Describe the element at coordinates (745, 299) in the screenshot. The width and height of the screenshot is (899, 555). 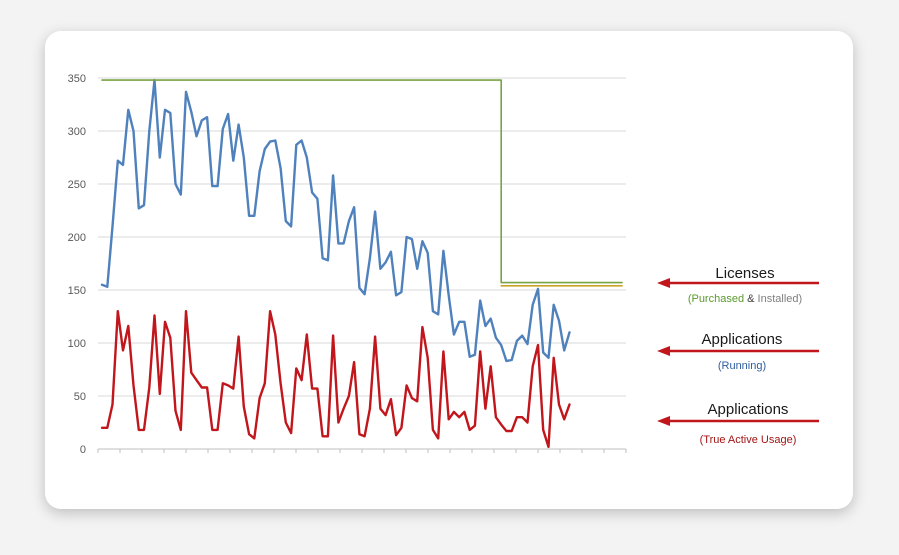
I see `annotation-subtitle: (Purchased & Installed)` at that location.